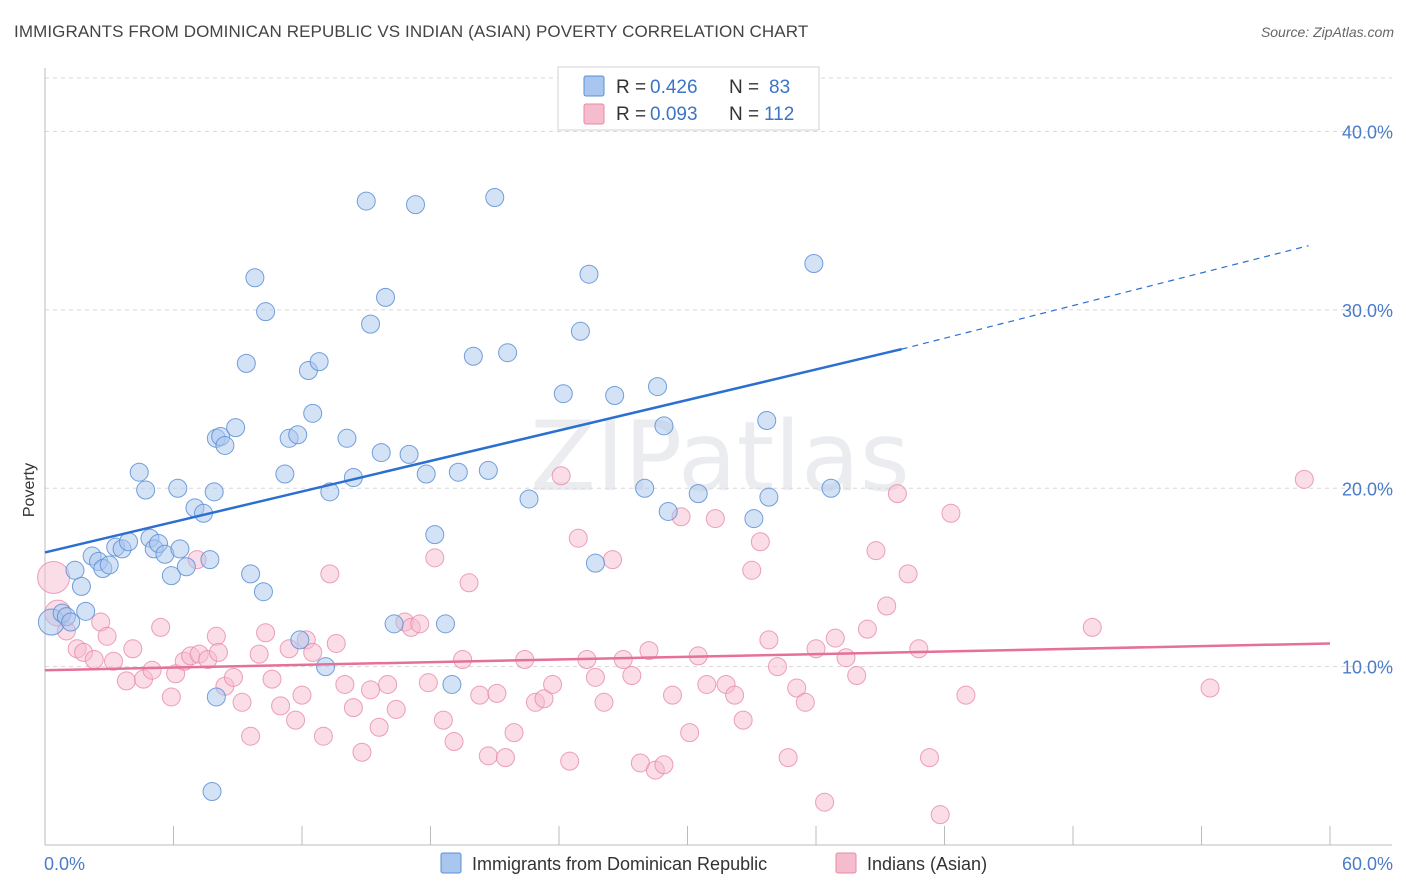  Describe the element at coordinates (619, 864) in the screenshot. I see `bottom-legend-label-blue: Immigrants from Dominican Republic` at that location.